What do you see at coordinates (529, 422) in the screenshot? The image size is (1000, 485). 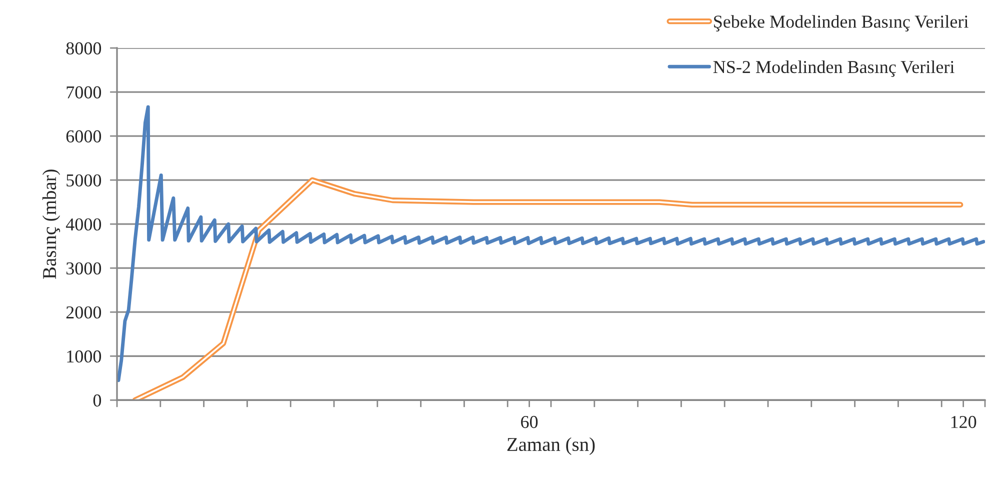 I see `x-tick-label: 60` at bounding box center [529, 422].